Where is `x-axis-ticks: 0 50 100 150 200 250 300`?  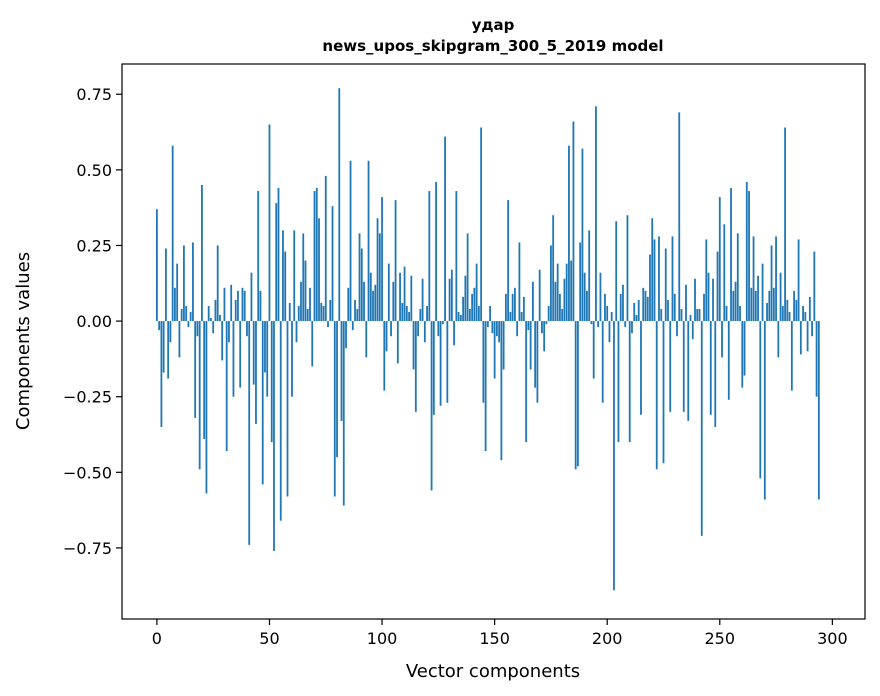
x-axis-ticks: 0 50 100 150 200 250 300 is located at coordinates (500, 633).